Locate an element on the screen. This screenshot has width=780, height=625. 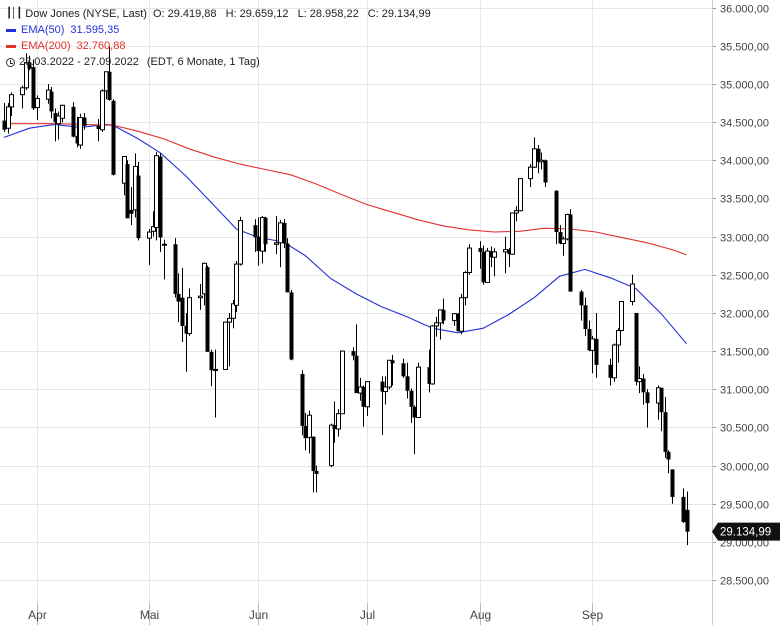
last-price-label: 29.134,99 is located at coordinates (745, 533).